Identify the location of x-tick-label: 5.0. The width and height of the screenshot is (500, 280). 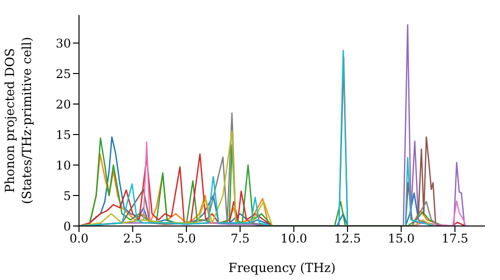
(186, 239).